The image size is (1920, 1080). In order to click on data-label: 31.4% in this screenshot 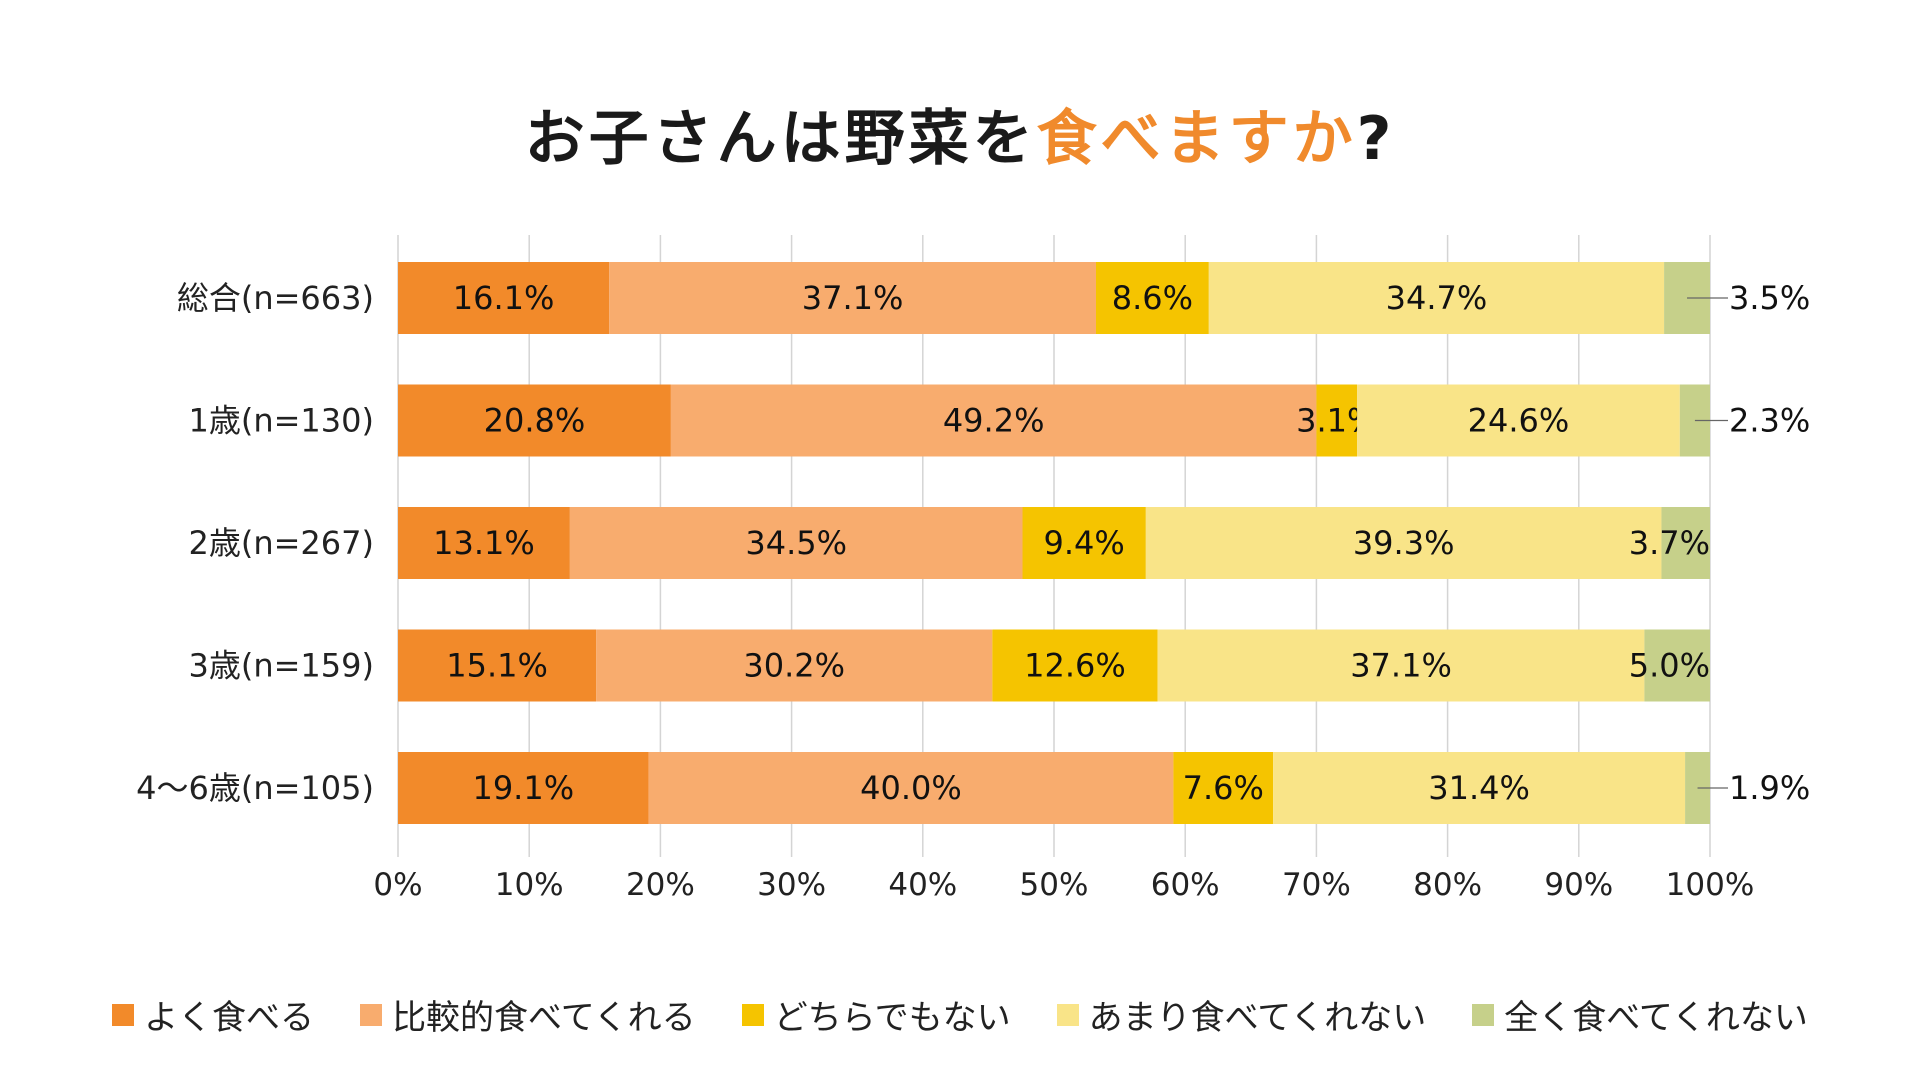, I will do `click(1479, 788)`.